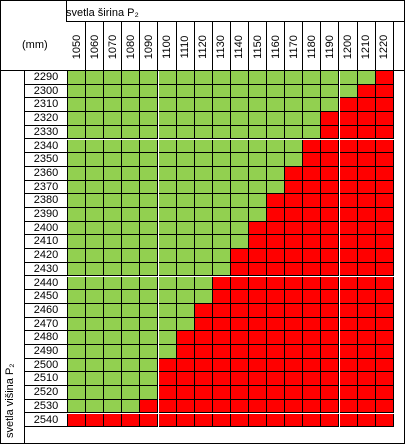 This screenshot has height=444, width=405. I want to click on column-label-text: 1080, so click(130, 46).